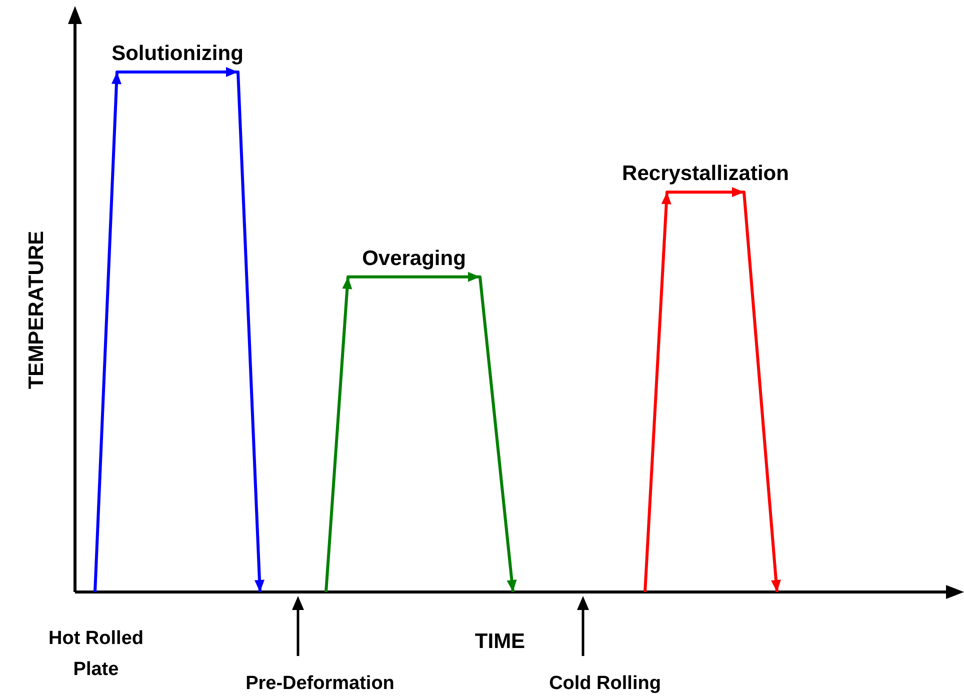 This screenshot has height=696, width=964. I want to click on y-axis-title: TEMPERATURE, so click(36, 310).